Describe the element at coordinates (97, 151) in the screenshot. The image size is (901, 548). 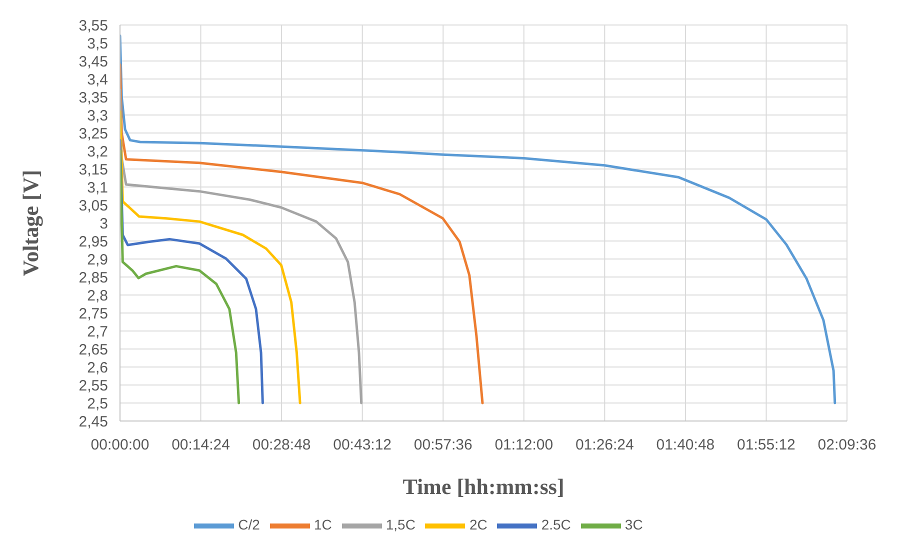
I see `y-tick-label: 3,2` at that location.